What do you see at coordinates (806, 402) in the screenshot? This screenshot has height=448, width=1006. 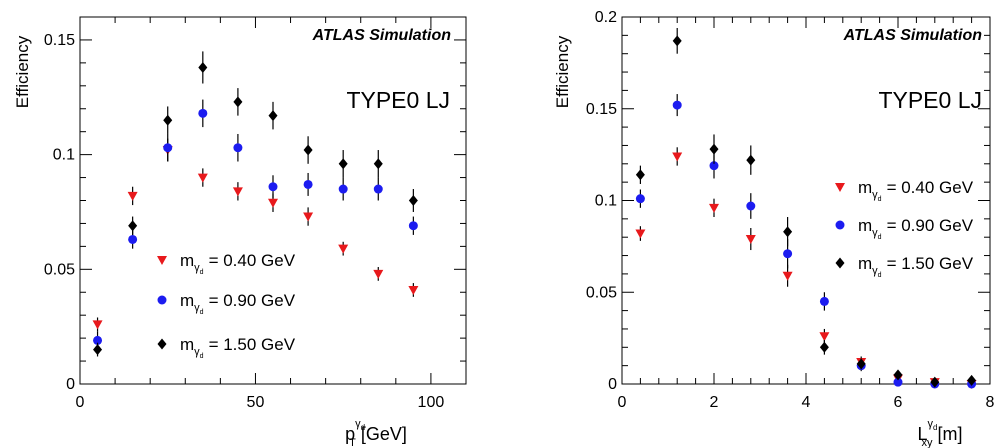 I see `x-tick-label: 4` at bounding box center [806, 402].